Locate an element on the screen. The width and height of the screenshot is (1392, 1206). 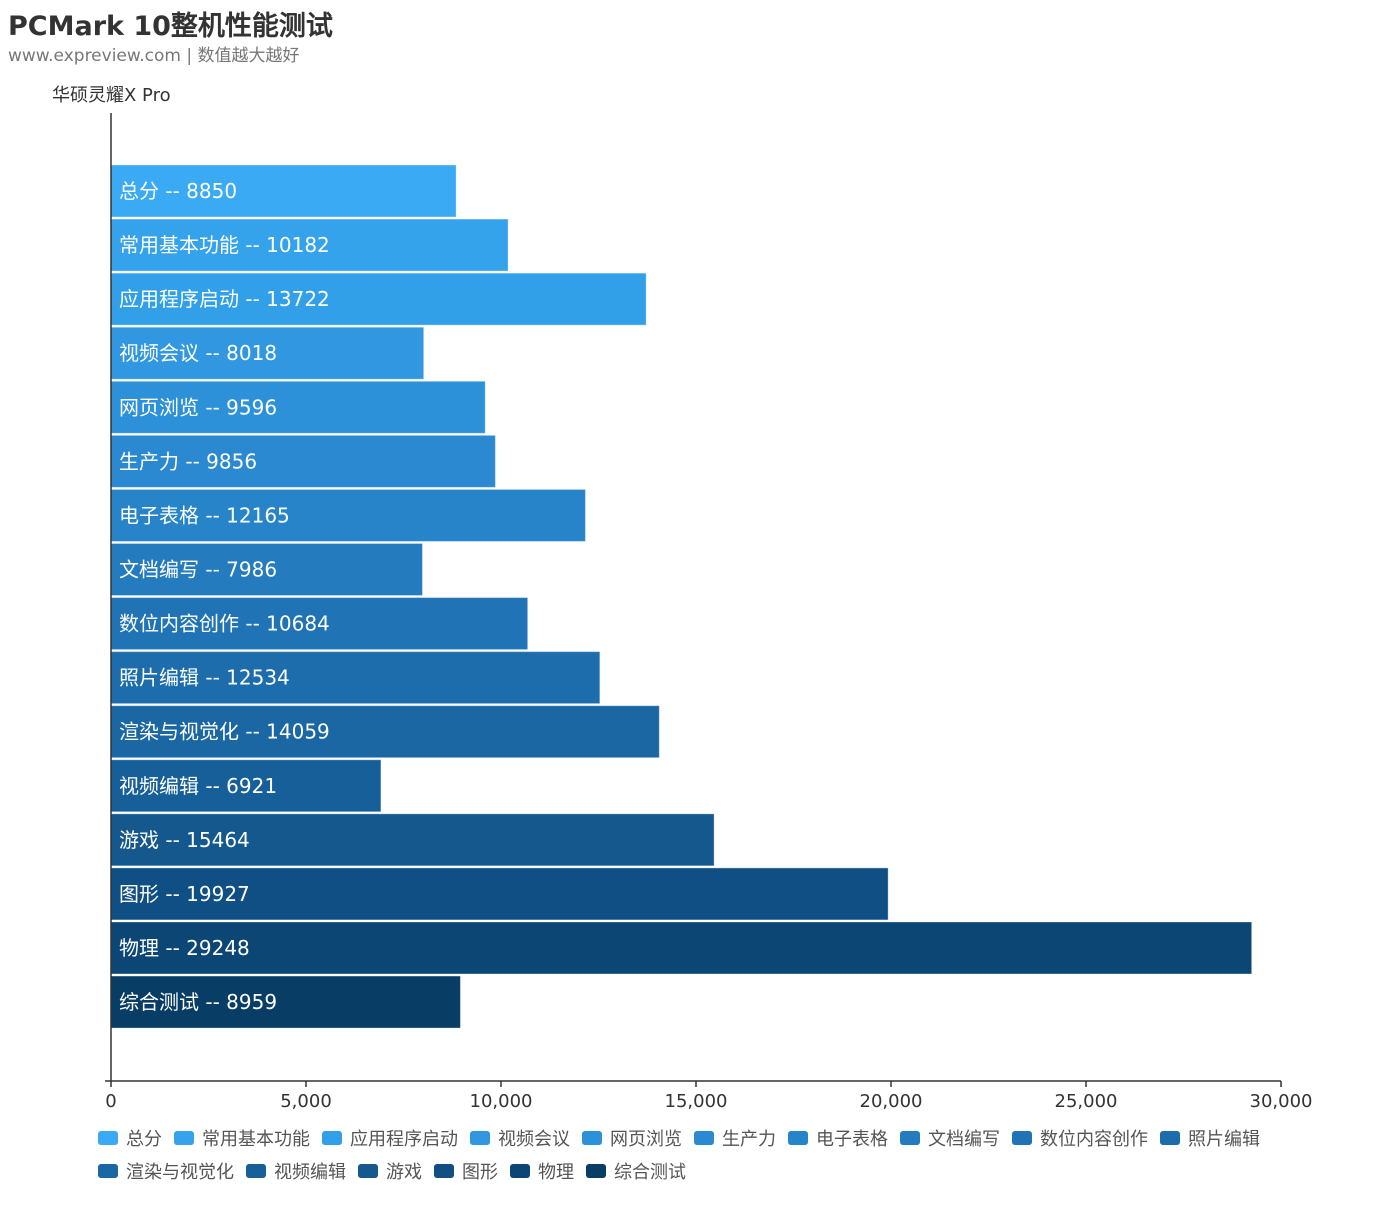
legend-item-2: 常用基本功能 is located at coordinates (242, 1138).